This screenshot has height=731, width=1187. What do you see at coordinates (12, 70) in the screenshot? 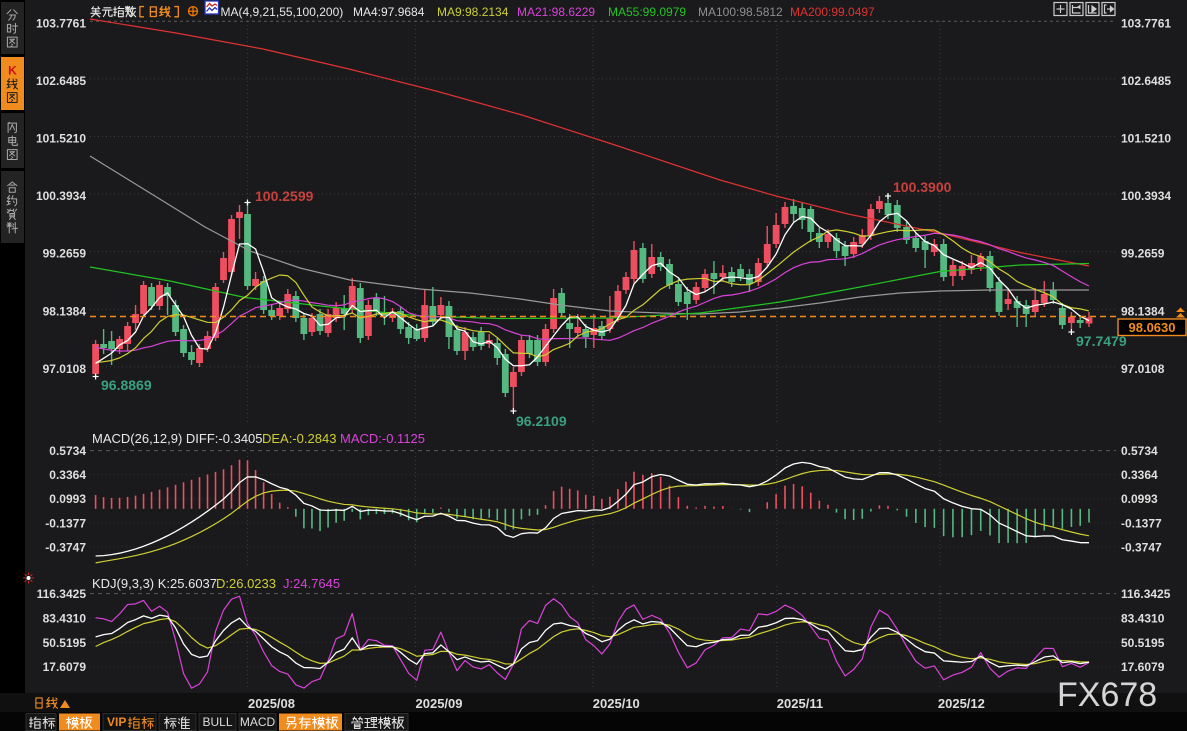
I see `svg-text: K` at bounding box center [12, 70].